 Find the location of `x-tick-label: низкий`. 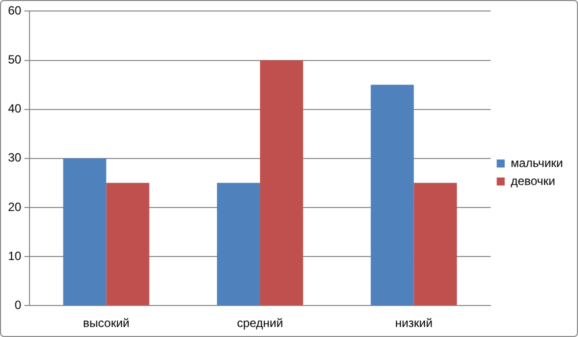

x-tick-label: низкий is located at coordinates (414, 323).